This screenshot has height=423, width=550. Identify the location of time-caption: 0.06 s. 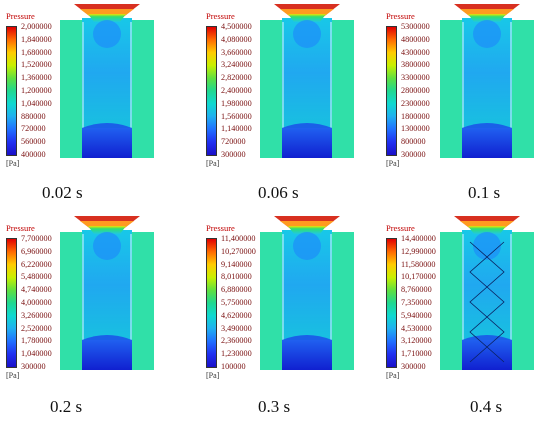
(278, 192).